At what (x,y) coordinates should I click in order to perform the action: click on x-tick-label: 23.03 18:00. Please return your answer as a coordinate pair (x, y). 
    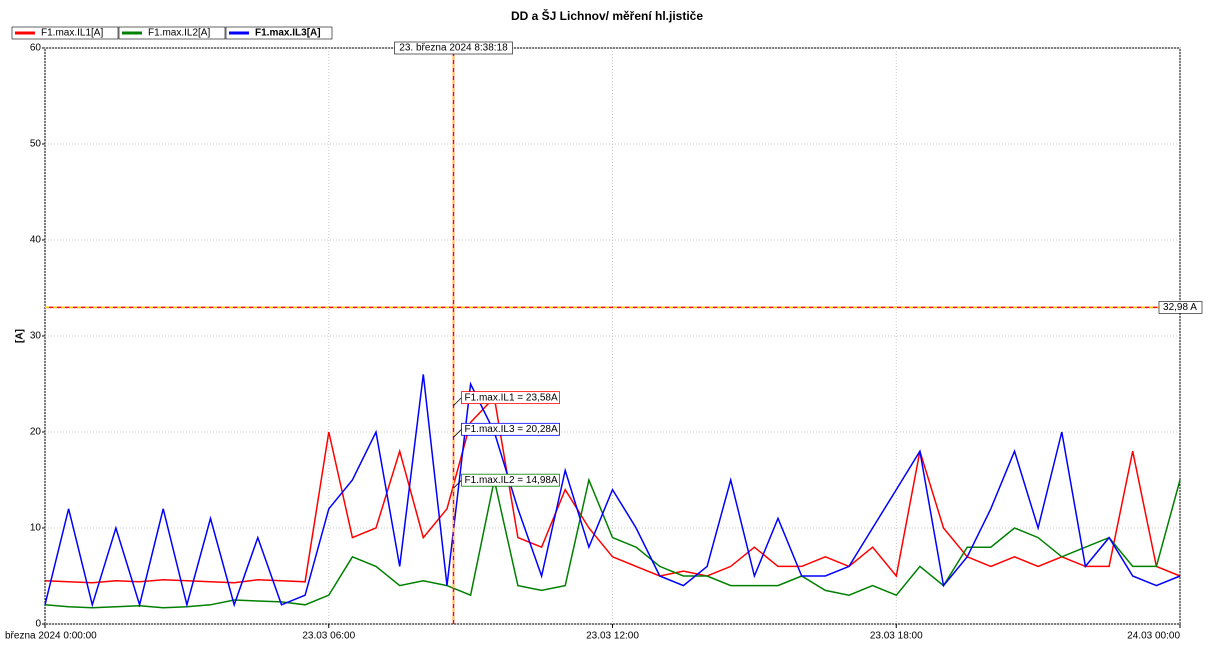
    Looking at the image, I should click on (896, 636).